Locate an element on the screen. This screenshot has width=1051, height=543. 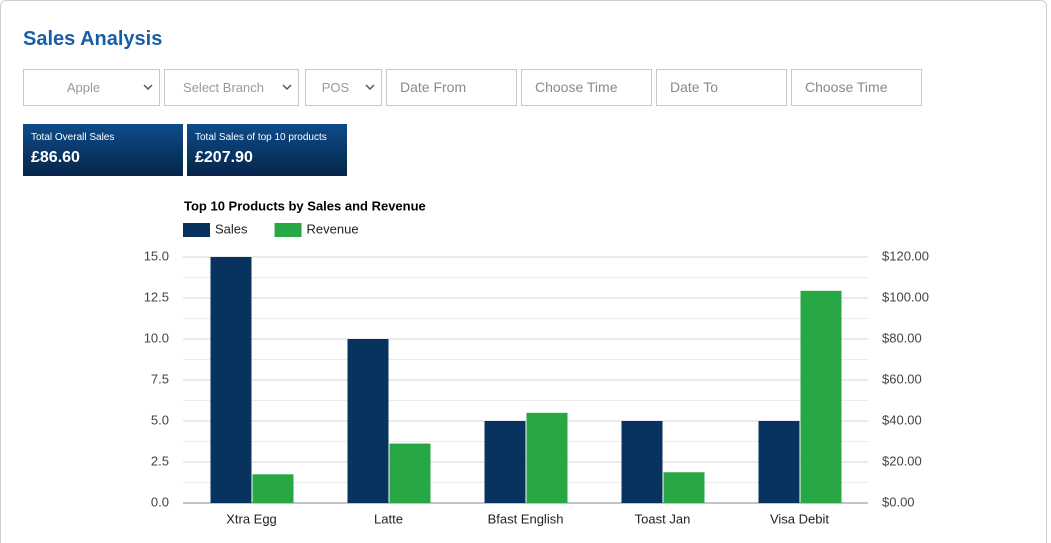
x-tick-label: Toast Jan is located at coordinates (663, 518).